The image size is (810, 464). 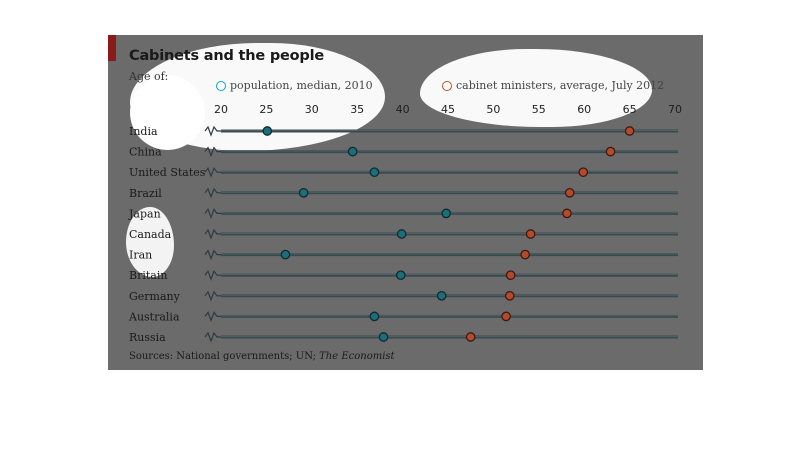 I want to click on category-label: Canada, so click(x=150, y=234).